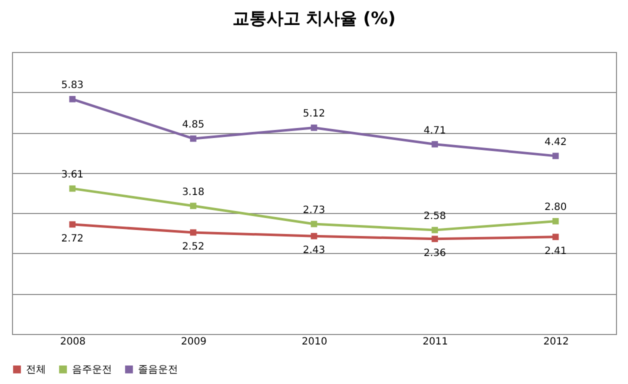 This screenshot has width=628, height=384. I want to click on data-label: 2.72, so click(72, 238).